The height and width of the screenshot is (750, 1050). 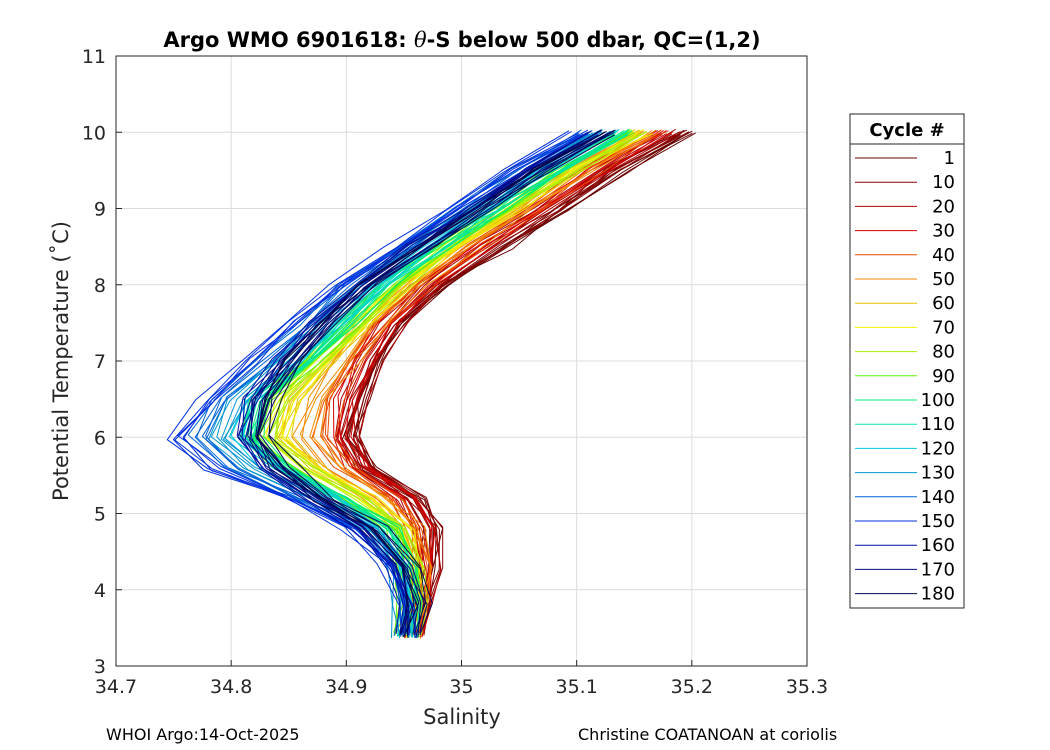 I want to click on title-prefix: Argo WMO 6901618:, so click(x=288, y=40).